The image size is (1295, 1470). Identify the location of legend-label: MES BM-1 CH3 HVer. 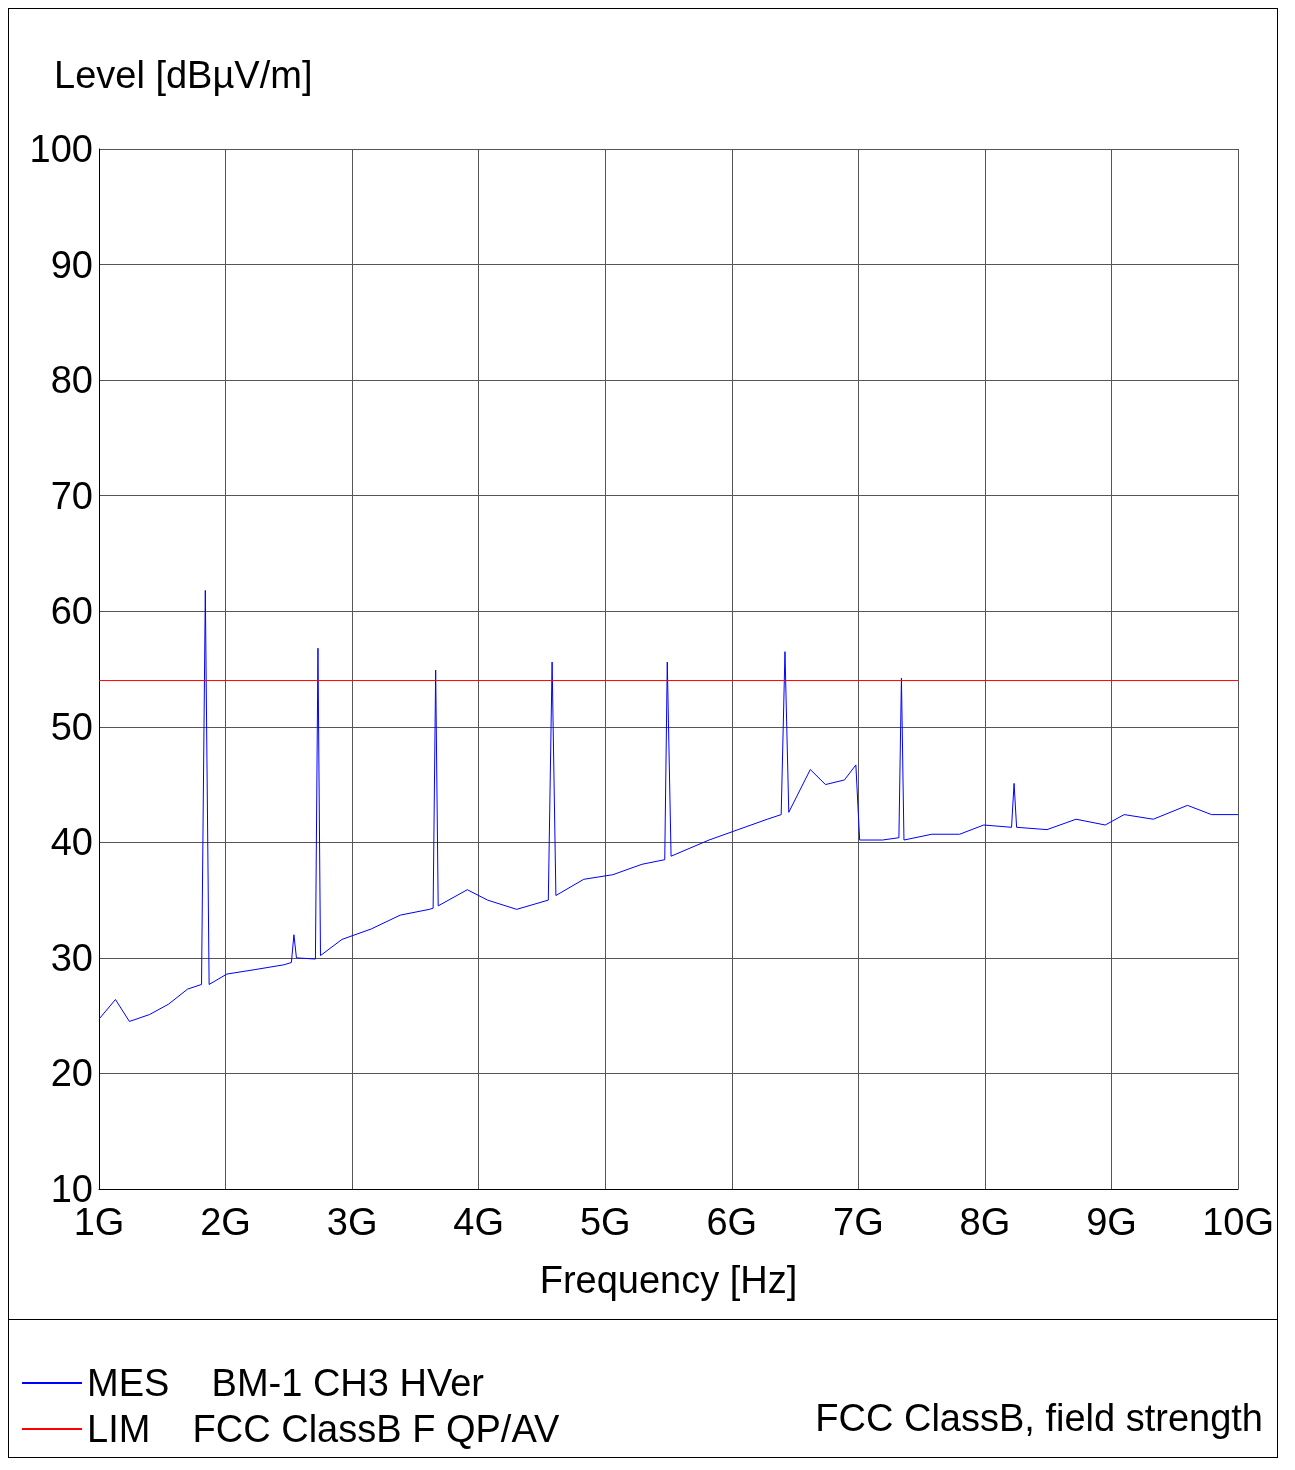
(286, 1383).